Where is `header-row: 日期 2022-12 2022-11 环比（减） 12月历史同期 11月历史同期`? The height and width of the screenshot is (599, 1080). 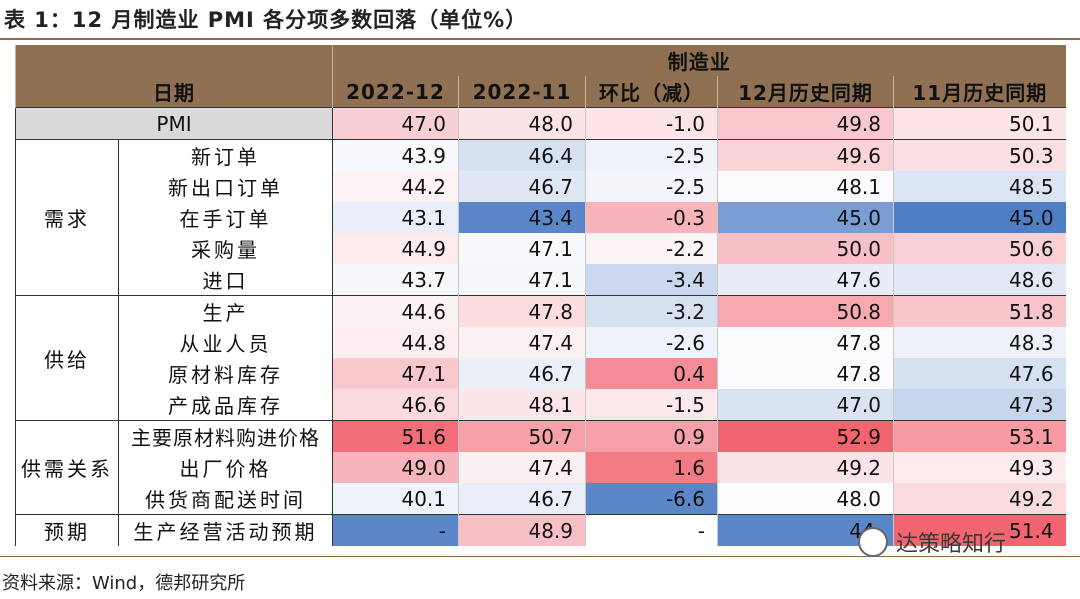 header-row: 日期 2022-12 2022-11 环比（减） 12月历史同期 11月历史同期 is located at coordinates (540, 92).